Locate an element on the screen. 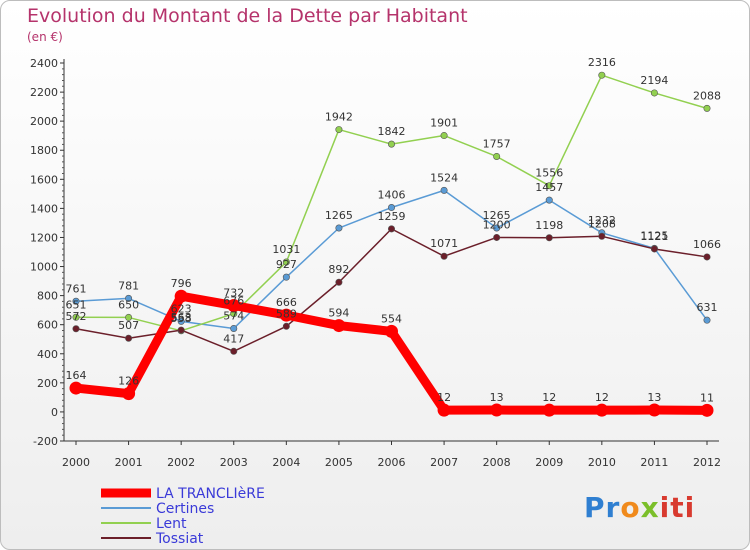 This screenshot has width=750, height=550. data-label: 1031 is located at coordinates (286, 249).